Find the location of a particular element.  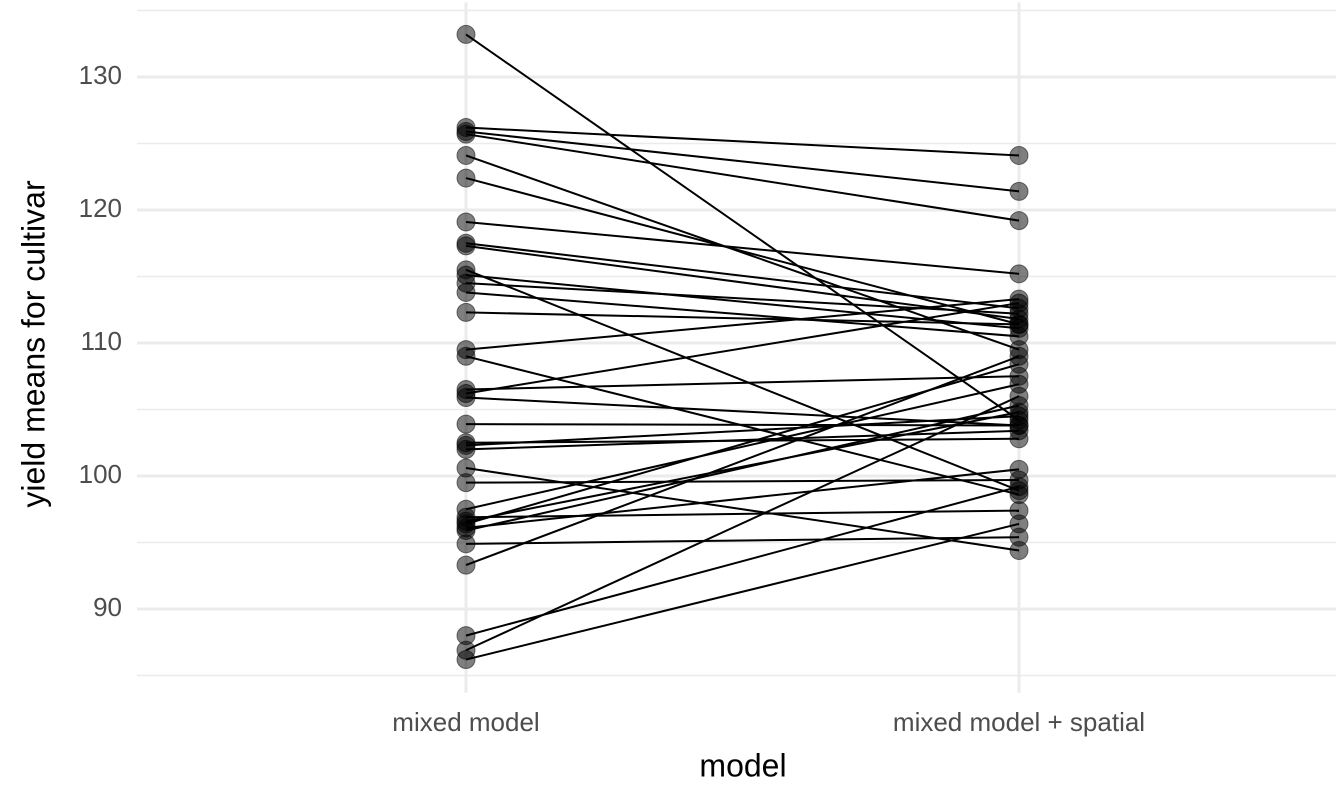

y-tick-label: 110 is located at coordinates (101, 341).